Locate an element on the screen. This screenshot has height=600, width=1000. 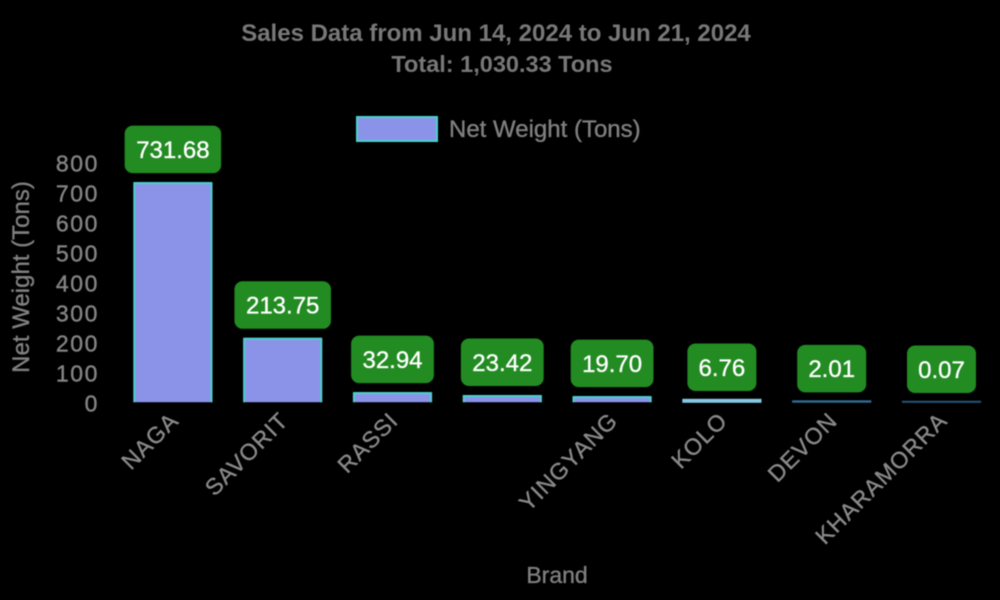
svg-text: 400 is located at coordinates (77, 284).